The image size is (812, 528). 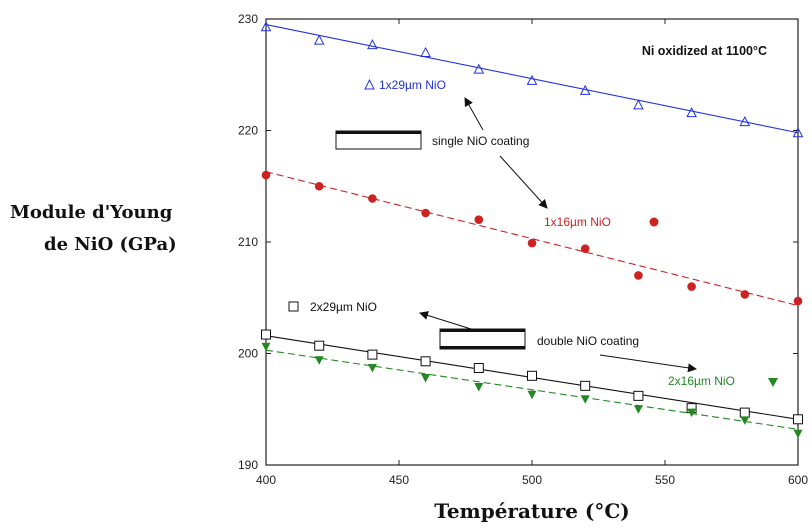 What do you see at coordinates (369, 84) in the screenshot?
I see `legend-triangle-icon` at bounding box center [369, 84].